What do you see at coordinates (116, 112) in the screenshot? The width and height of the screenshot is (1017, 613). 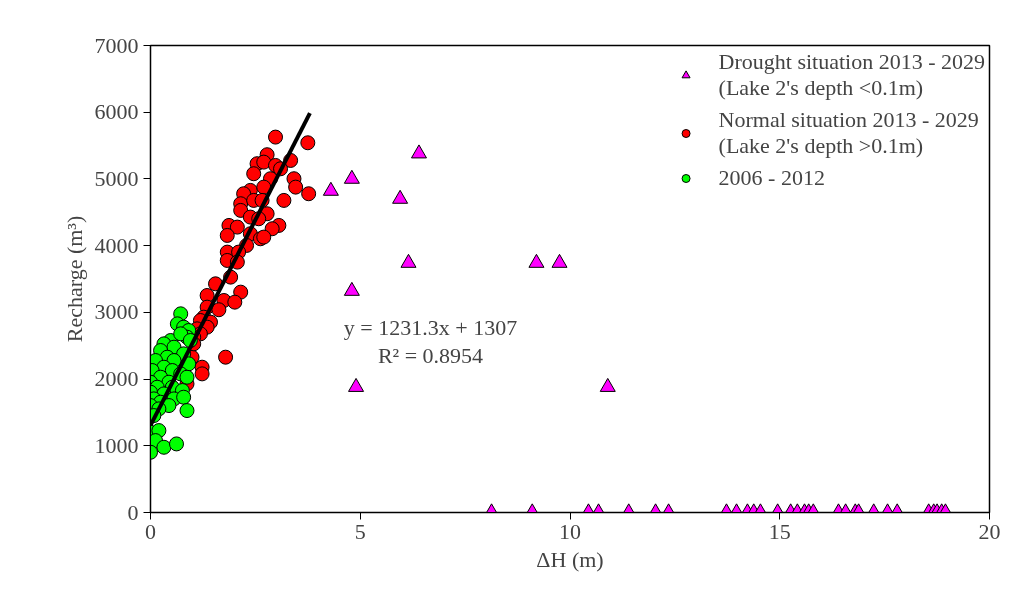 I see `y-tick-label: 6000` at bounding box center [116, 112].